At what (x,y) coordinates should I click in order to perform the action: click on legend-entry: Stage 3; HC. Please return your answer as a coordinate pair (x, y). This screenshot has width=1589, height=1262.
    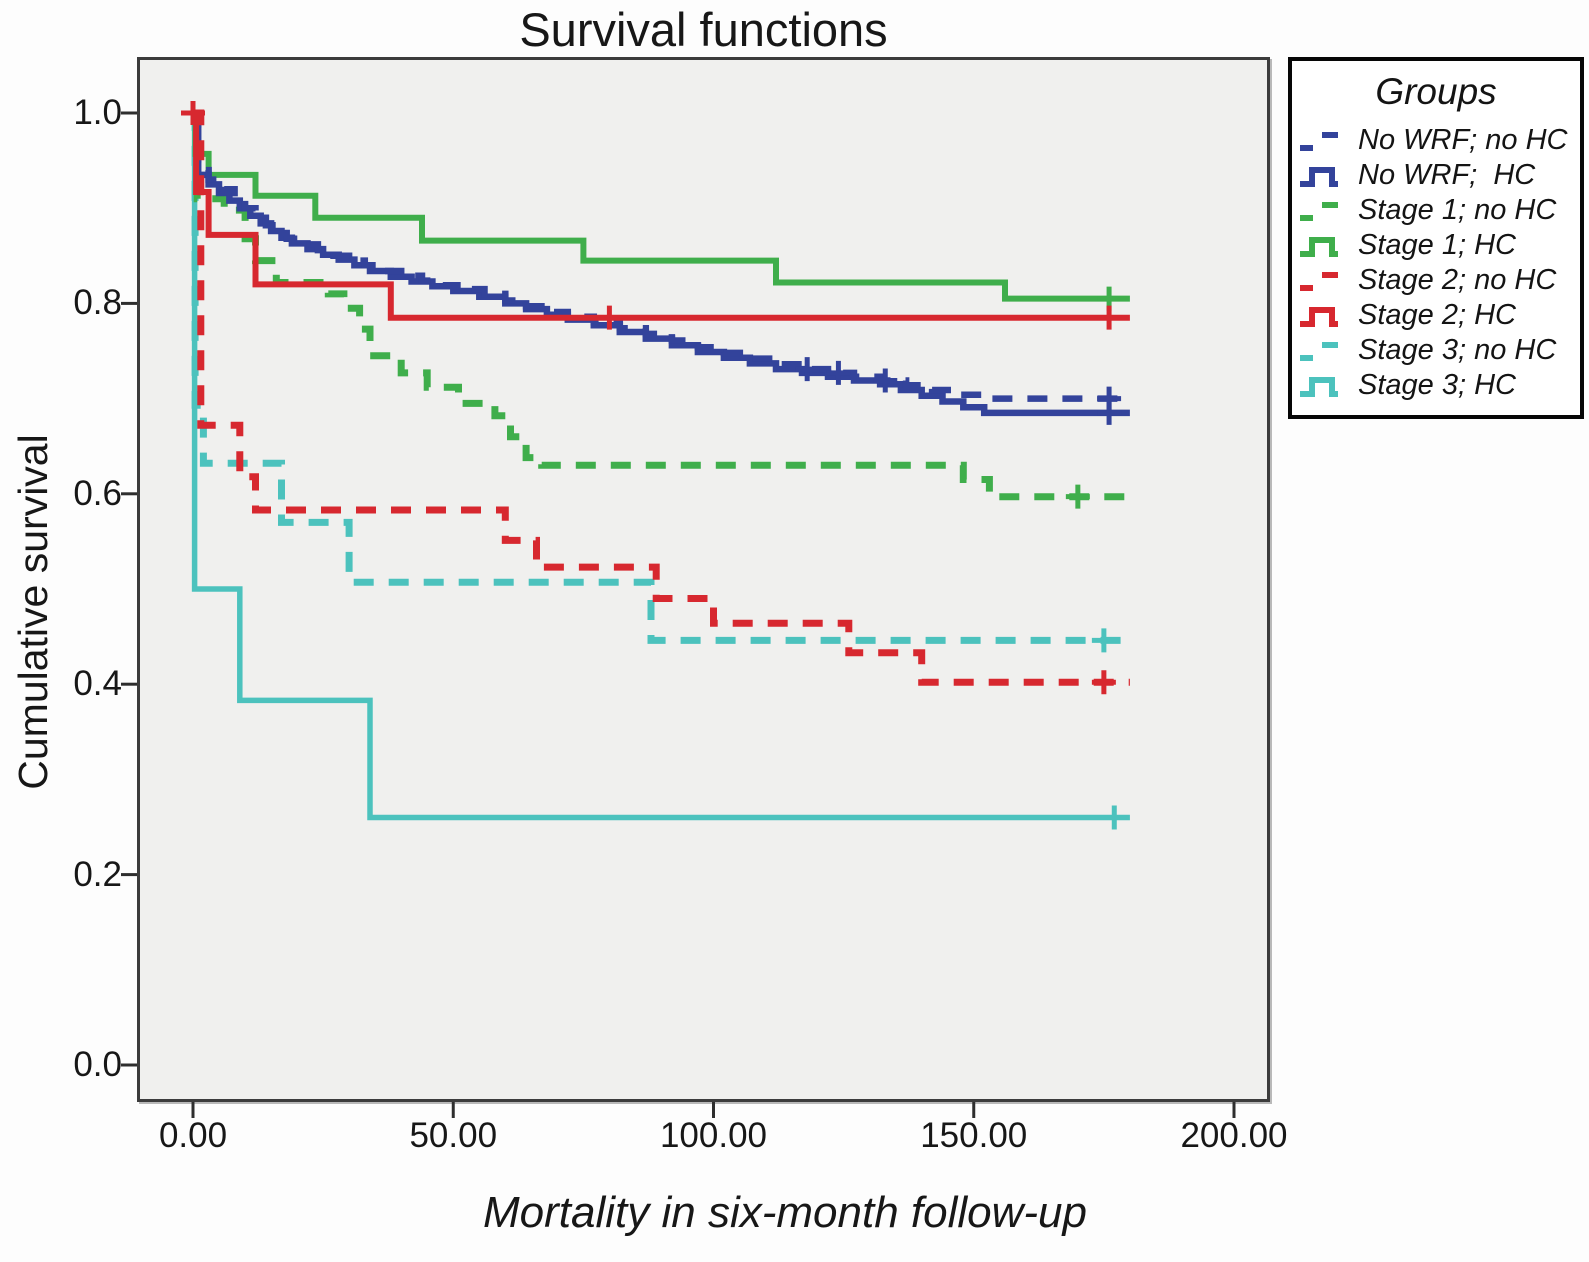
    Looking at the image, I should click on (1436, 384).